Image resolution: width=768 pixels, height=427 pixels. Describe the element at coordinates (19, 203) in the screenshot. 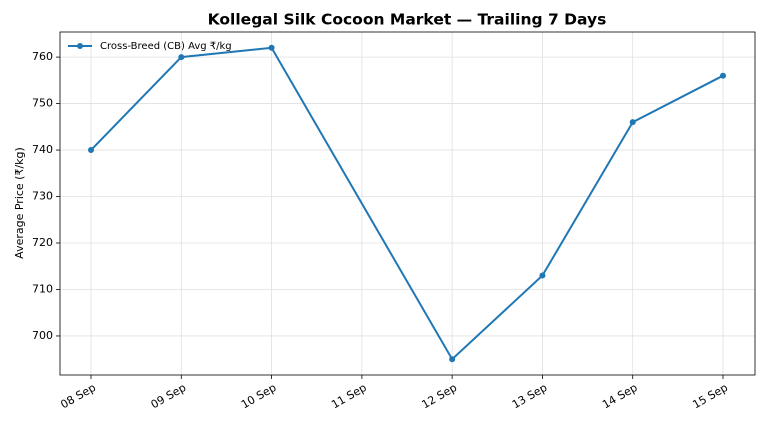

I see `y-axis-label: Average Price (₹/kg)` at that location.